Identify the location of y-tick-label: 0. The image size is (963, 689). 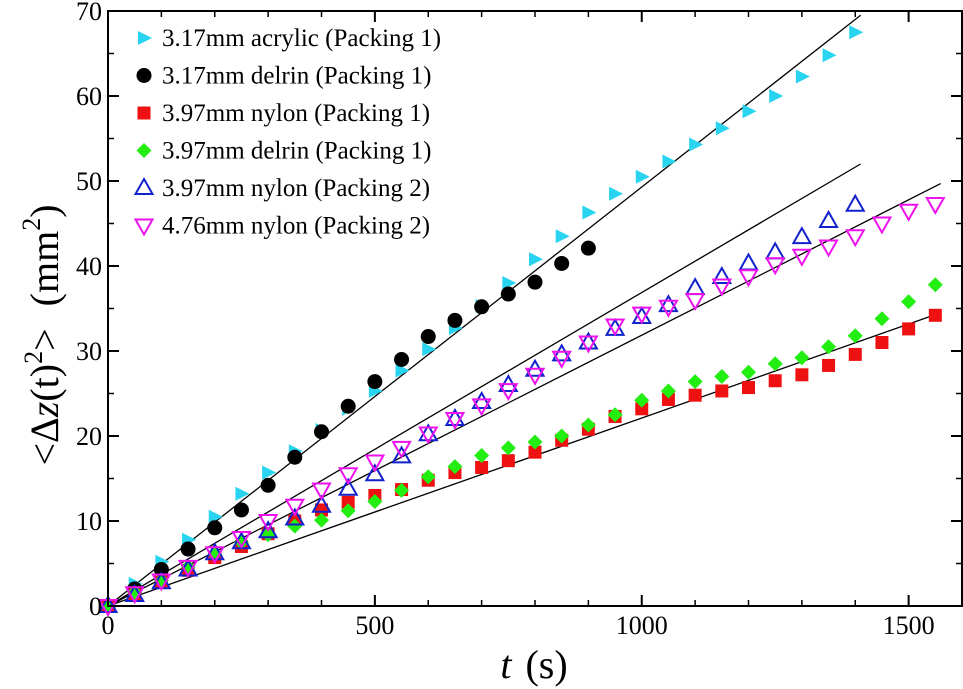
(95, 606).